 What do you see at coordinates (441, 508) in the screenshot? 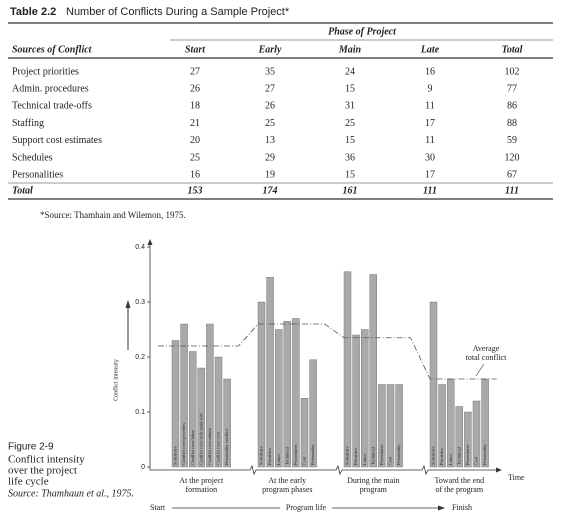
I see `life-arrow` at bounding box center [441, 508].